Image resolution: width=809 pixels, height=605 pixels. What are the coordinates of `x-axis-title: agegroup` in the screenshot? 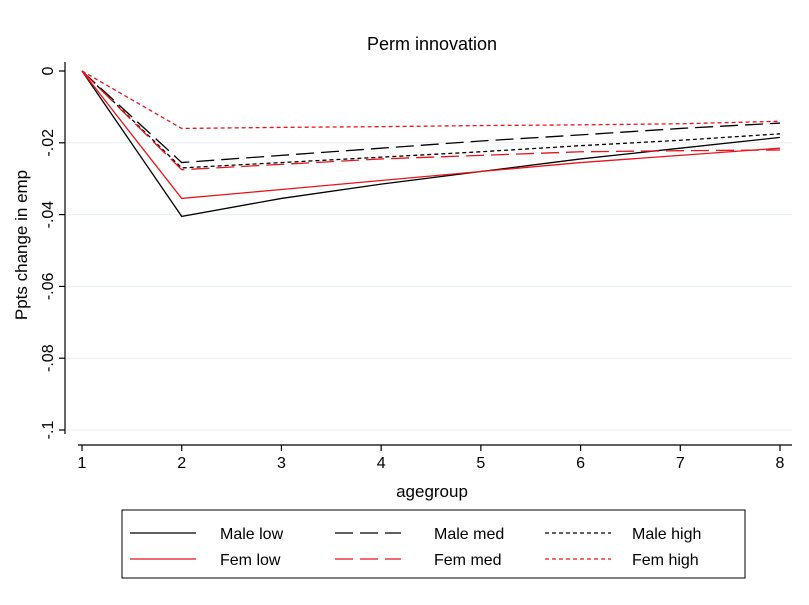 It's located at (432, 491).